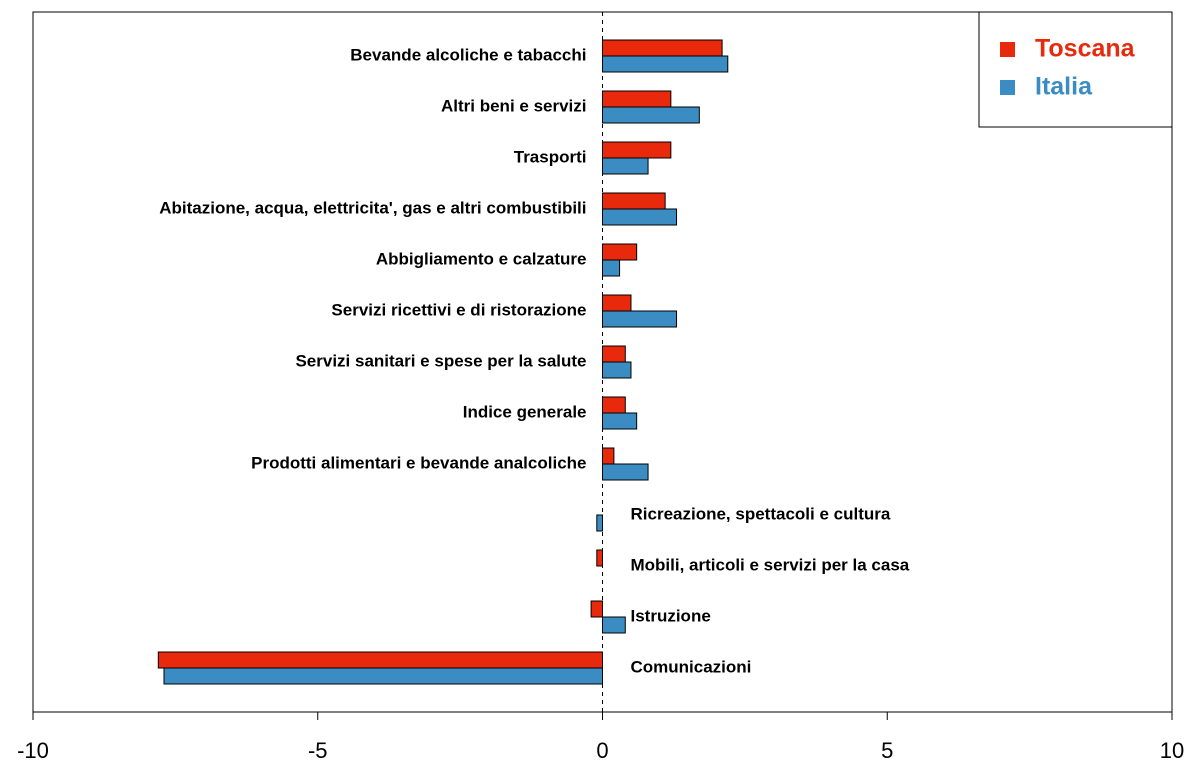 This screenshot has width=1188, height=775. I want to click on x-tick-label: -5, so click(318, 750).